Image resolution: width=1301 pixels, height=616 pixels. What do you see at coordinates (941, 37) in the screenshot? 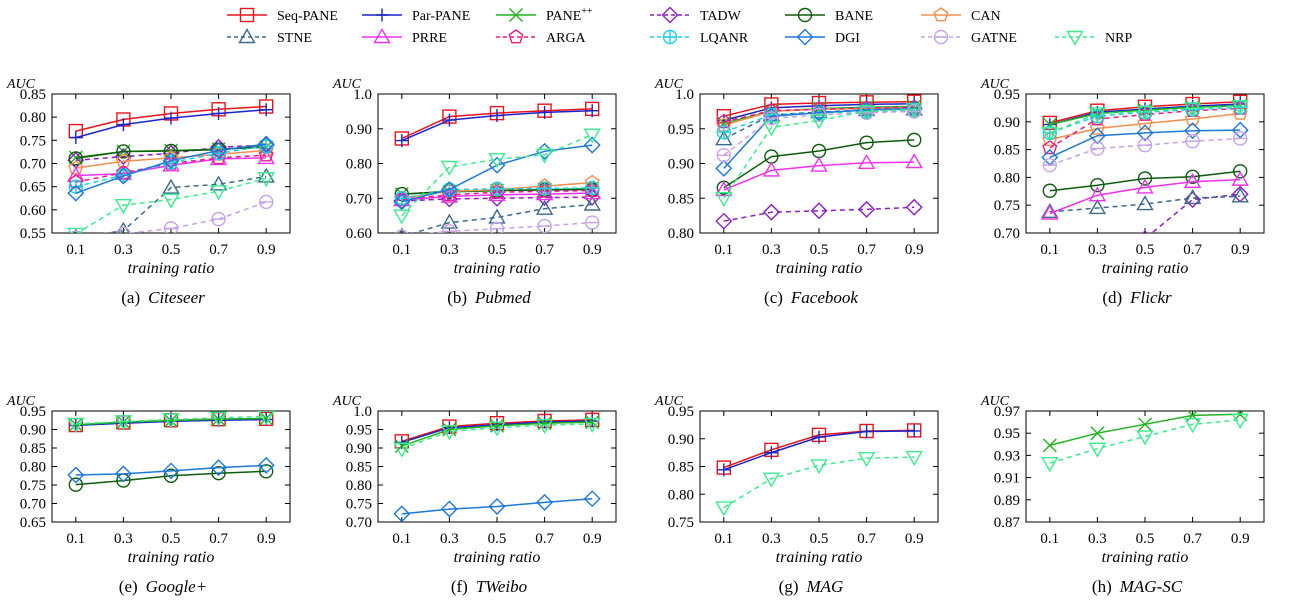
I see `legend-marker-circleminus` at bounding box center [941, 37].